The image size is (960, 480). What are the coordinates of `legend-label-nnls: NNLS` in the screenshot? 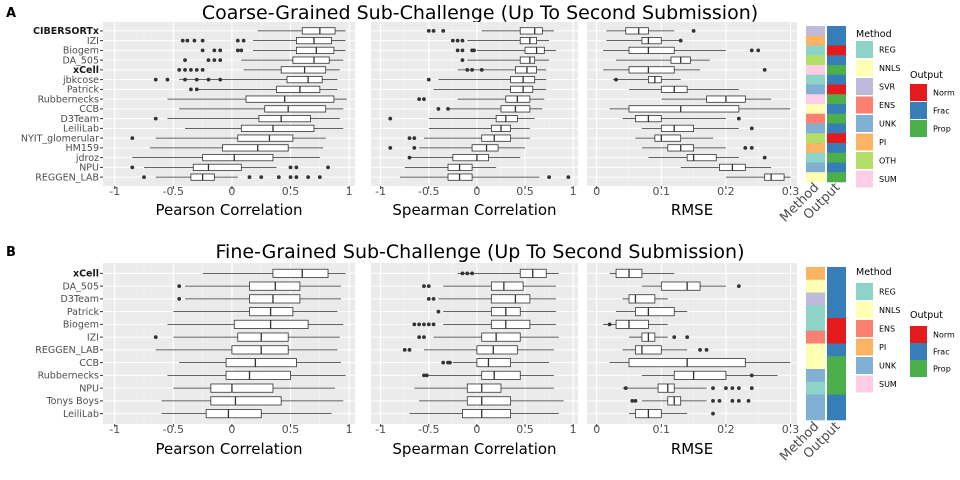 It's located at (890, 68).